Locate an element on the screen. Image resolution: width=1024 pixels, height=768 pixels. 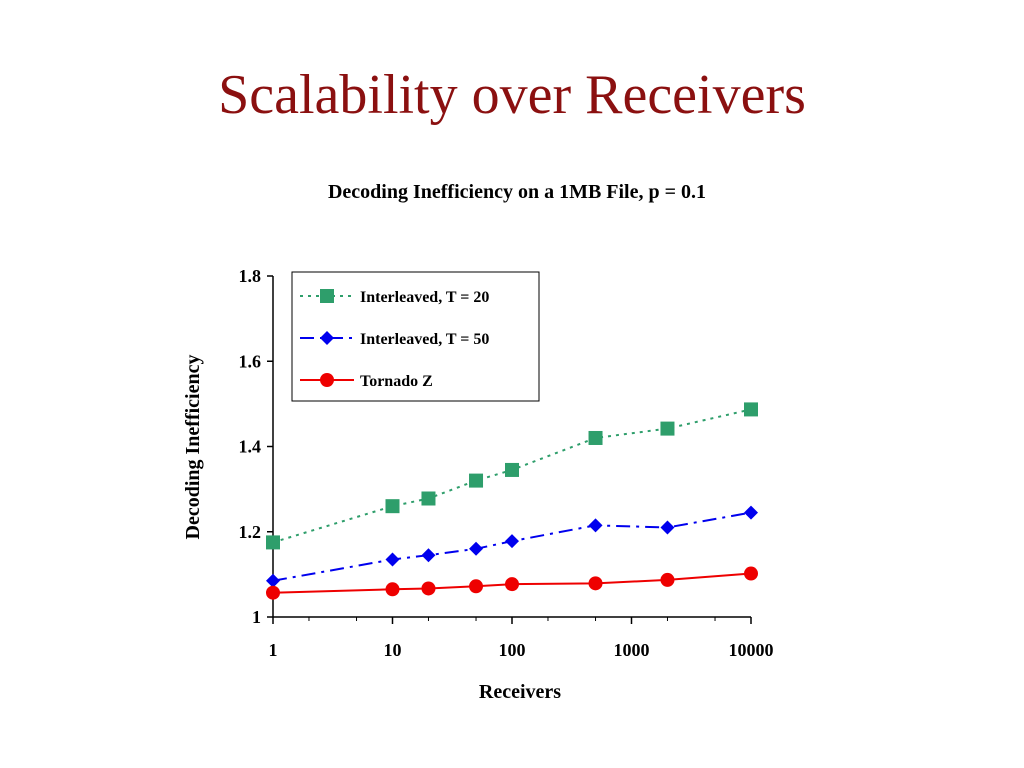
y-tick-label: 1 is located at coordinates (256, 617).